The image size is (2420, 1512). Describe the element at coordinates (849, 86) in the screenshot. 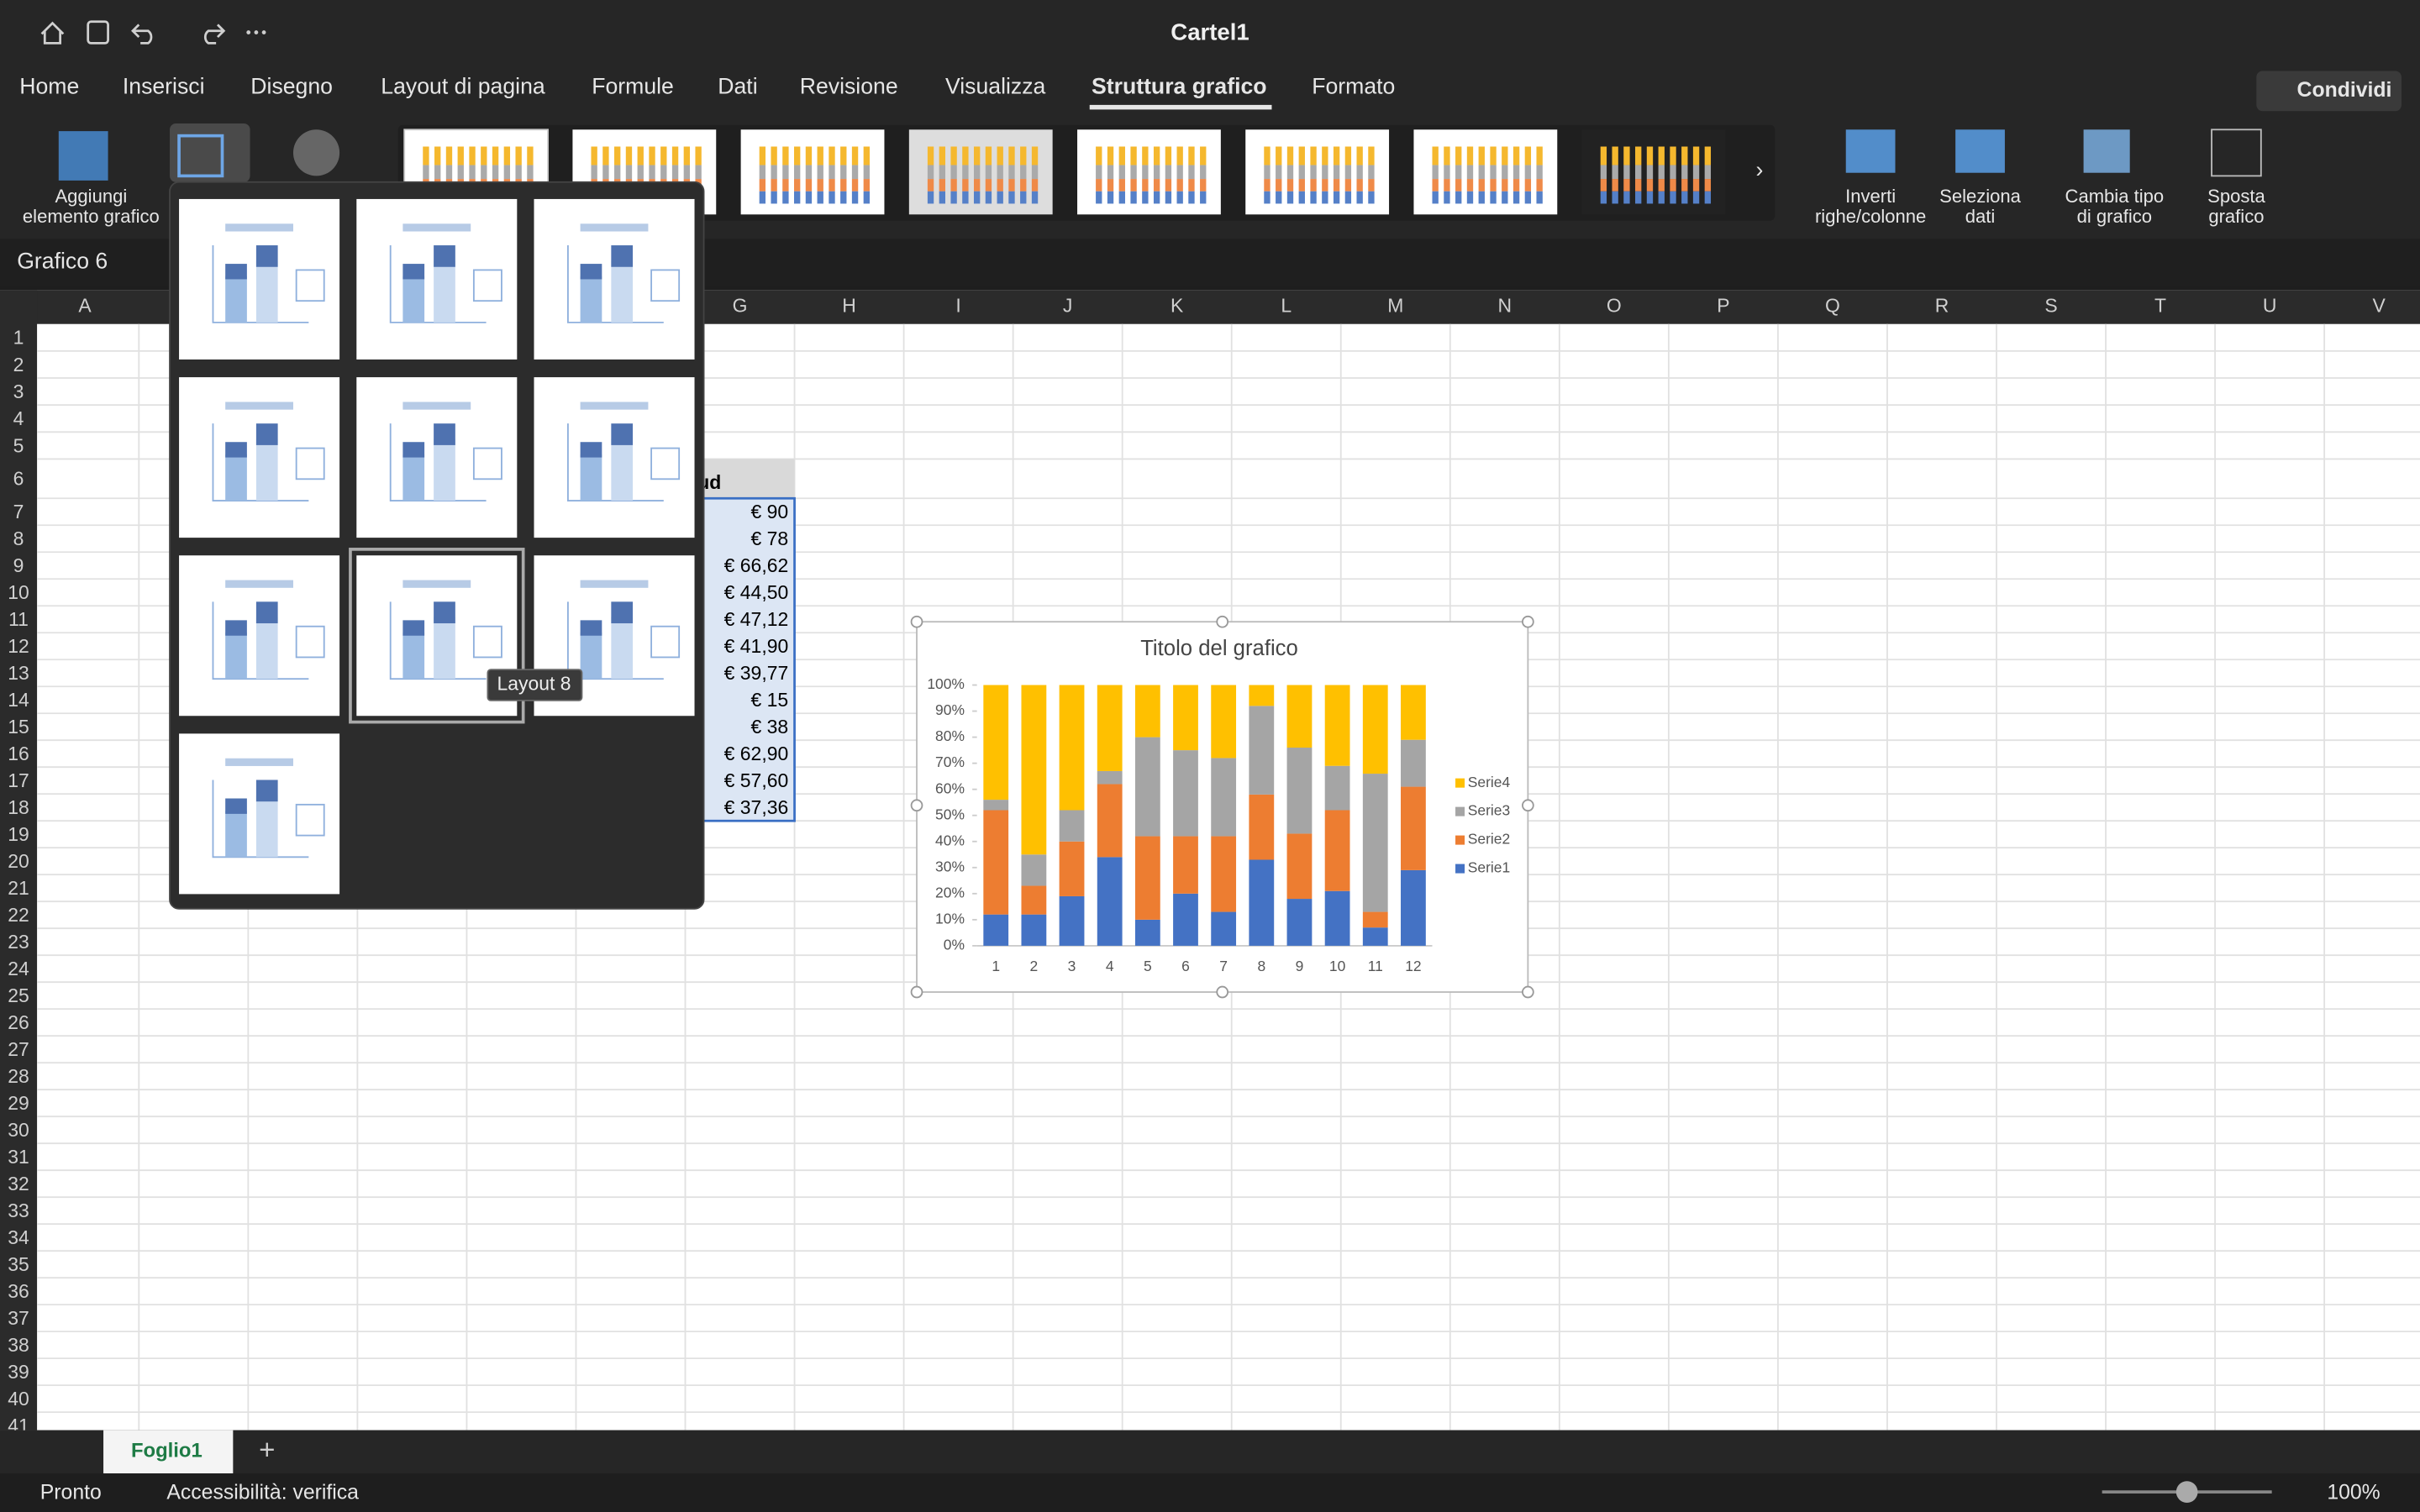

I see `tab: Revisione` at that location.